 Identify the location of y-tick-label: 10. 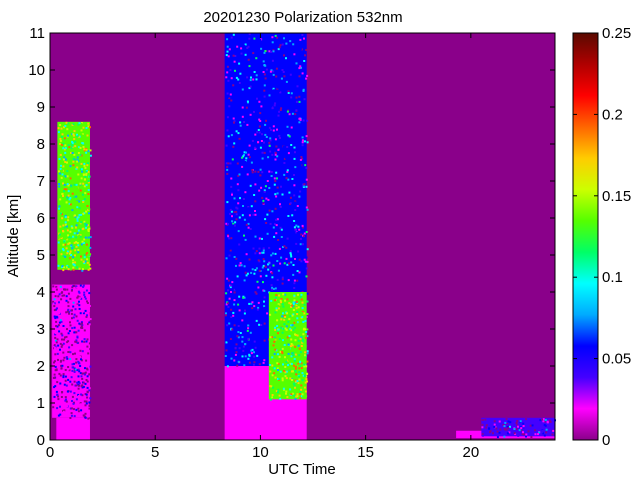
(36, 70).